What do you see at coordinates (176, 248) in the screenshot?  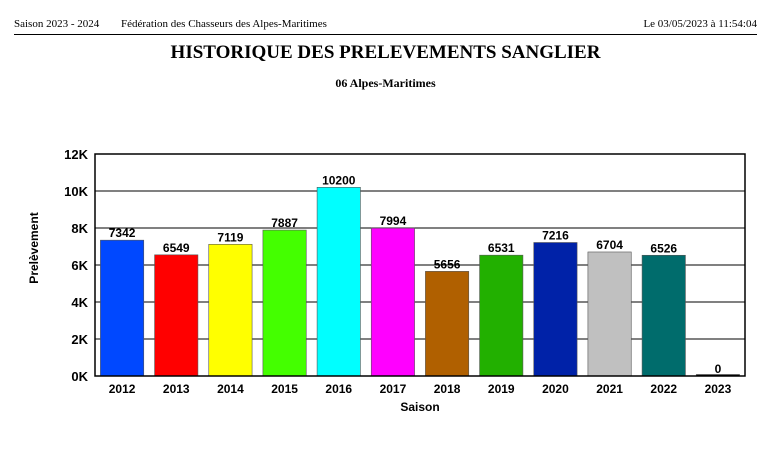 I see `value-label-2013: 6549` at bounding box center [176, 248].